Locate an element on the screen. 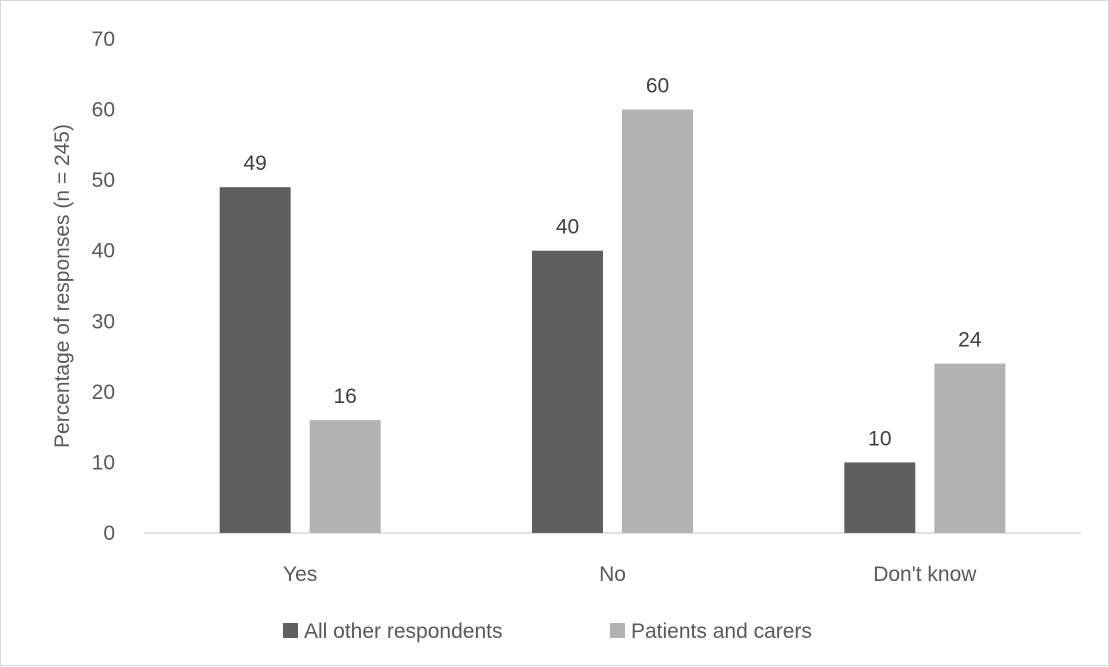  y-tick-label: 20 is located at coordinates (103, 392).